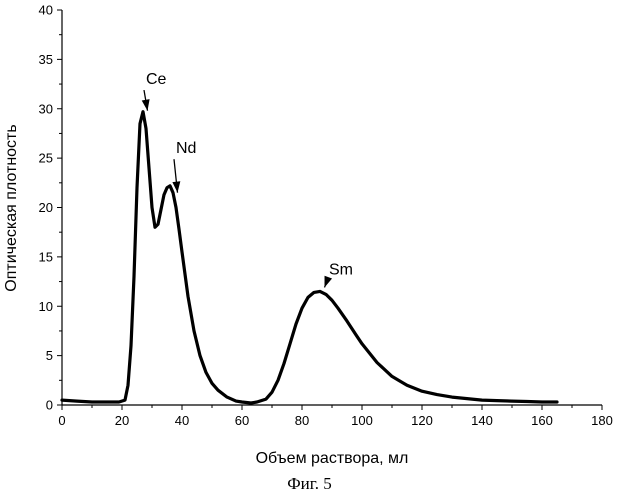 This screenshot has height=500, width=619. What do you see at coordinates (156, 79) in the screenshot?
I see `annotation-label-ce: Ce` at bounding box center [156, 79].